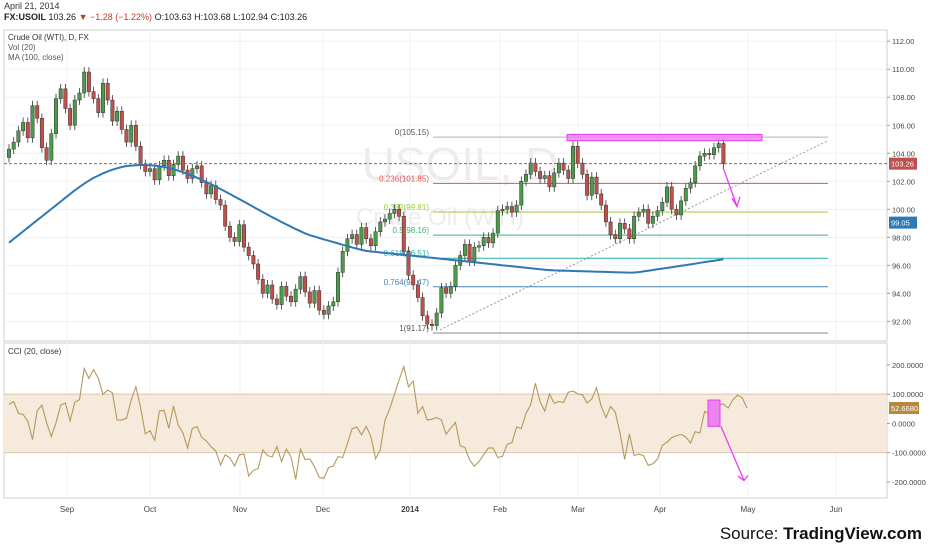 The image size is (932, 550). I want to click on x-tick-label: Dec, so click(323, 509).